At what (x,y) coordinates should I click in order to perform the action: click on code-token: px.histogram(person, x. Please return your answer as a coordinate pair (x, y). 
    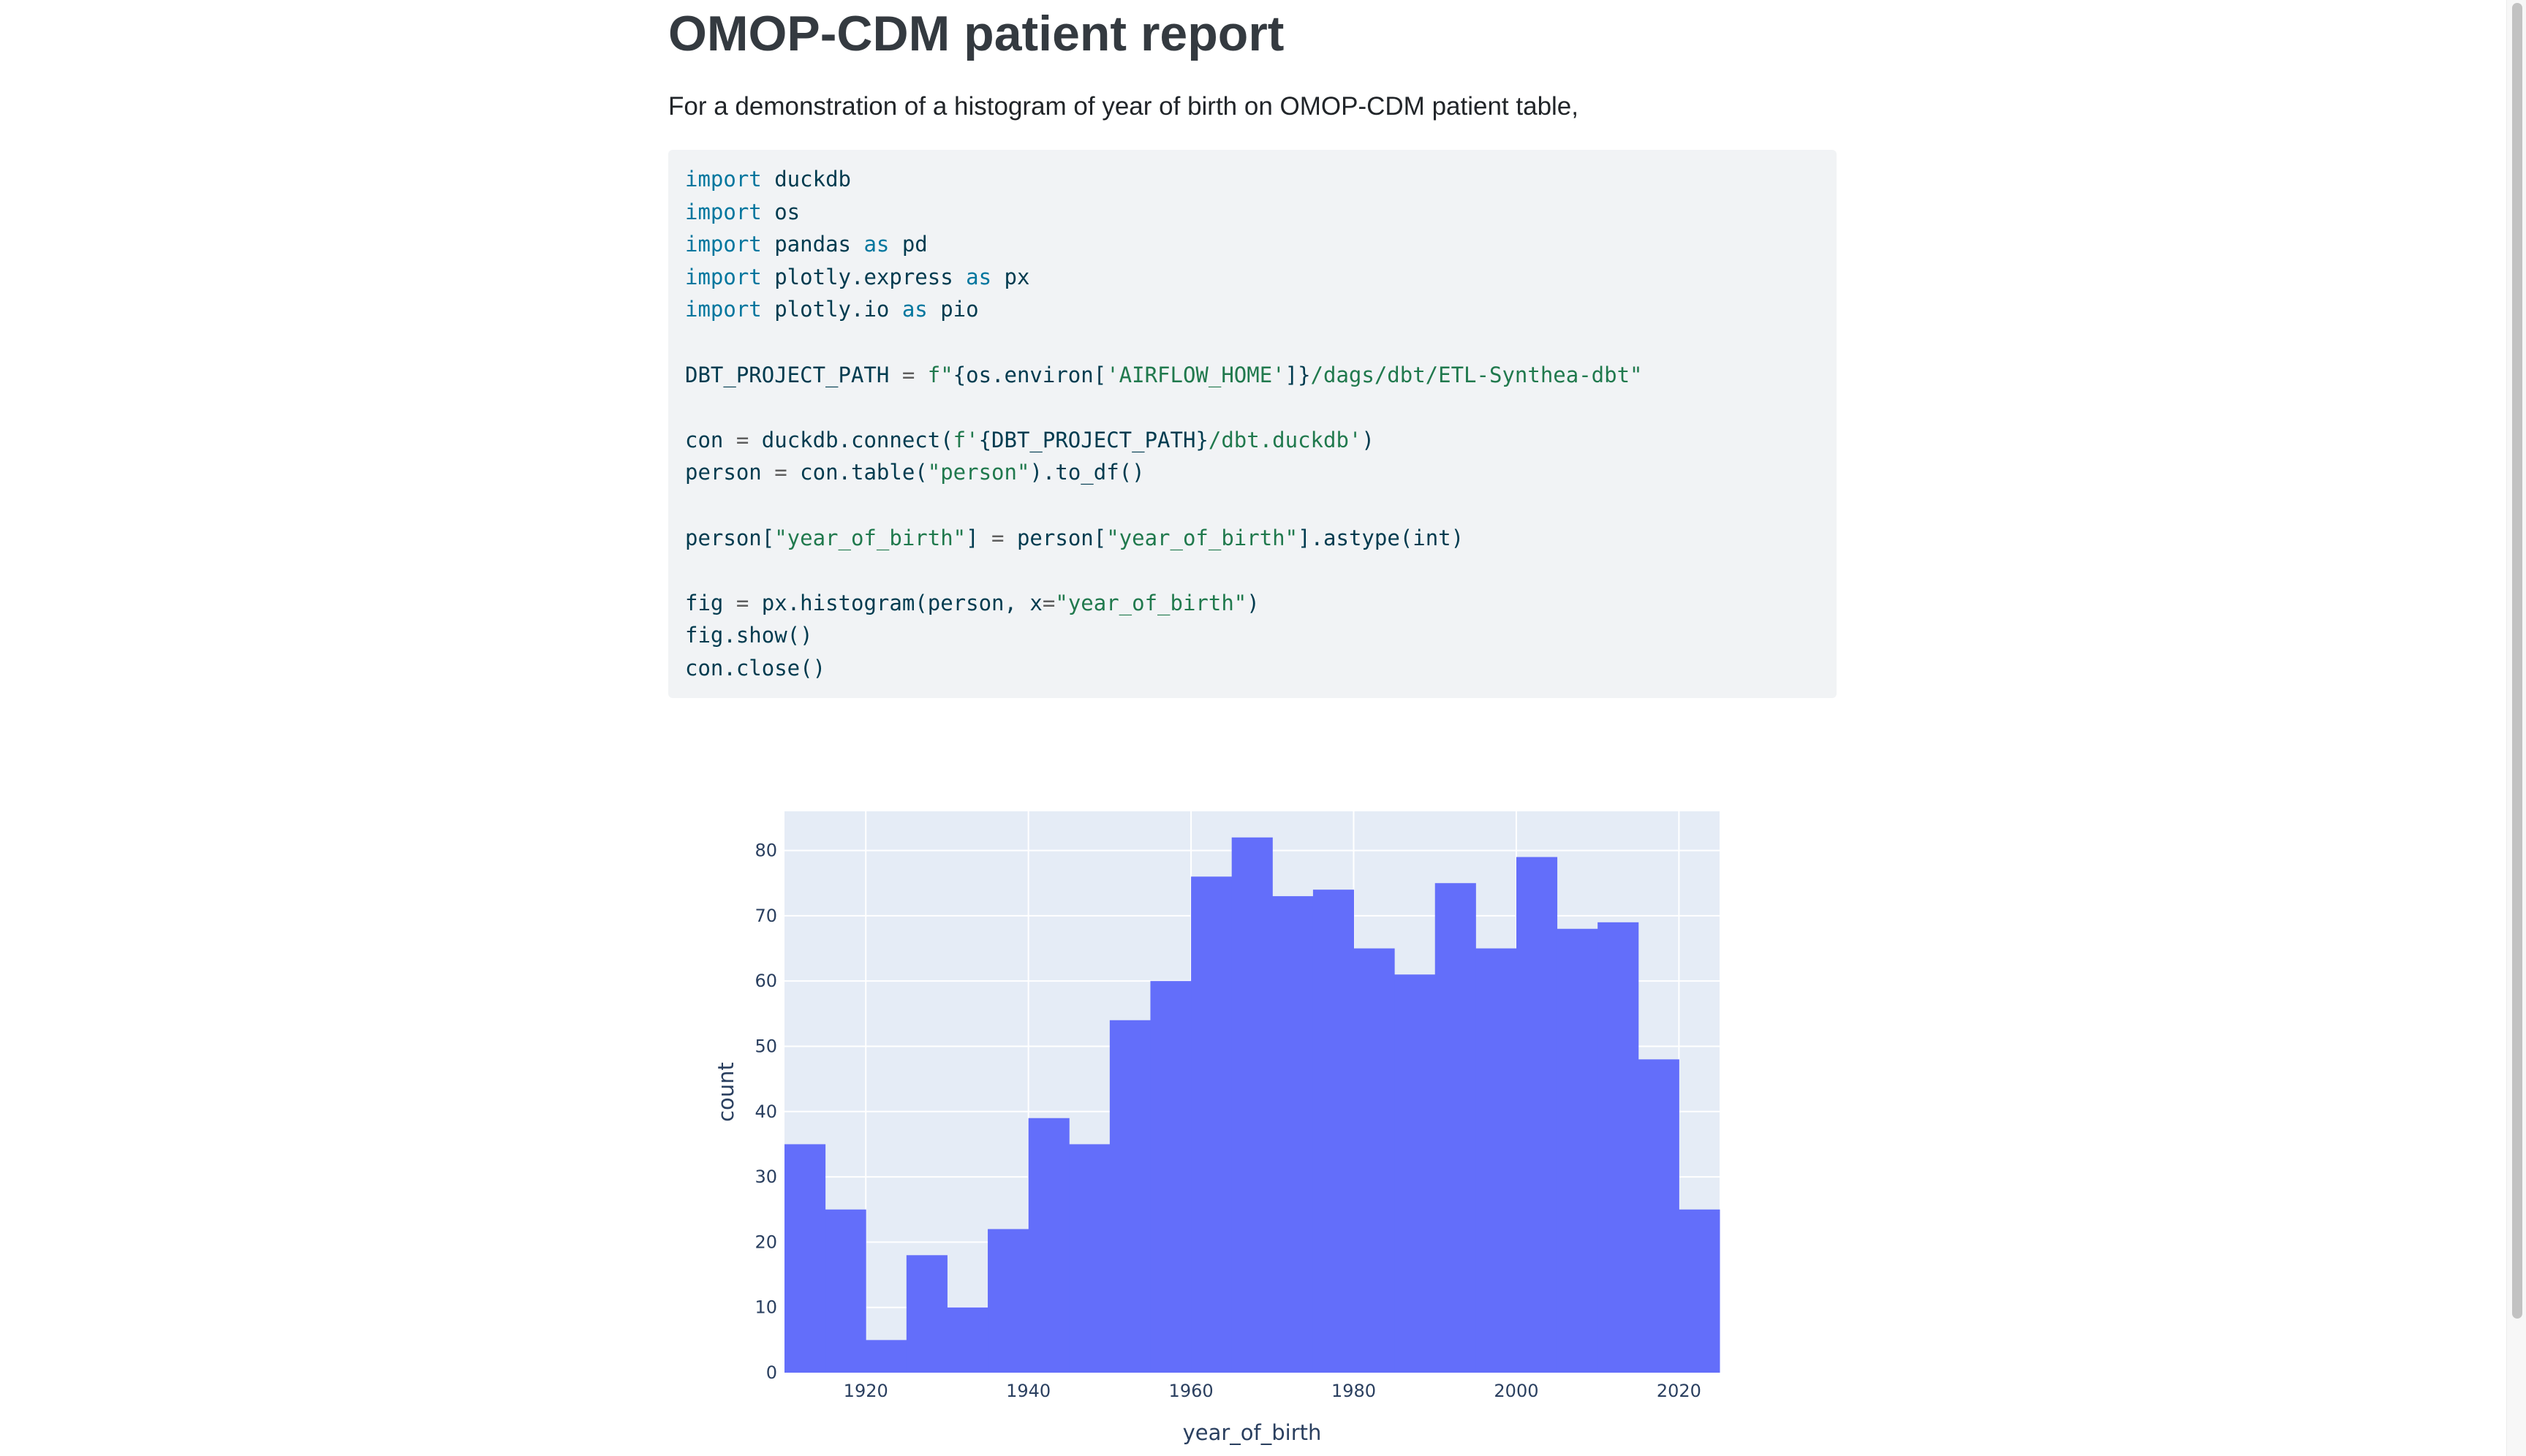
    Looking at the image, I should click on (896, 602).